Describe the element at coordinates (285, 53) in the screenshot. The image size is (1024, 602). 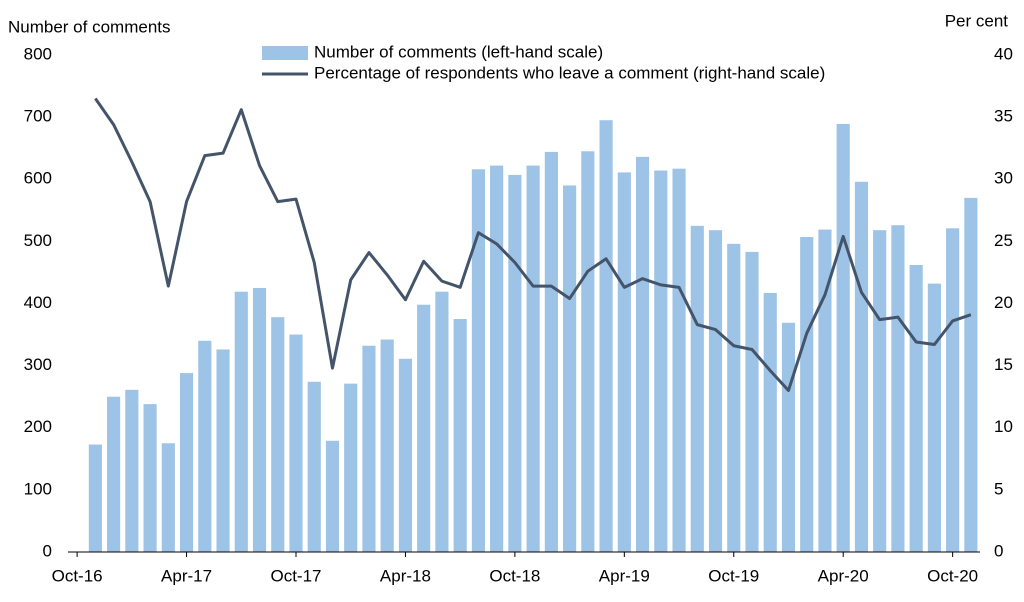
I see `legend-swatch` at that location.